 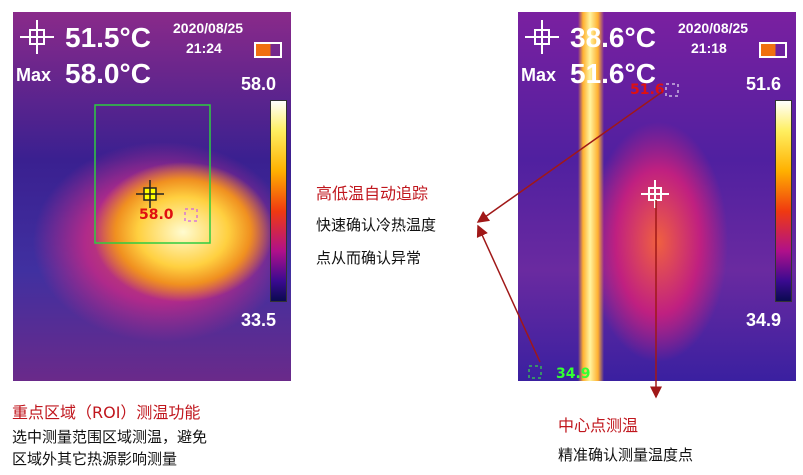 What do you see at coordinates (764, 84) in the screenshot?
I see `scale-max: 51.6` at bounding box center [764, 84].